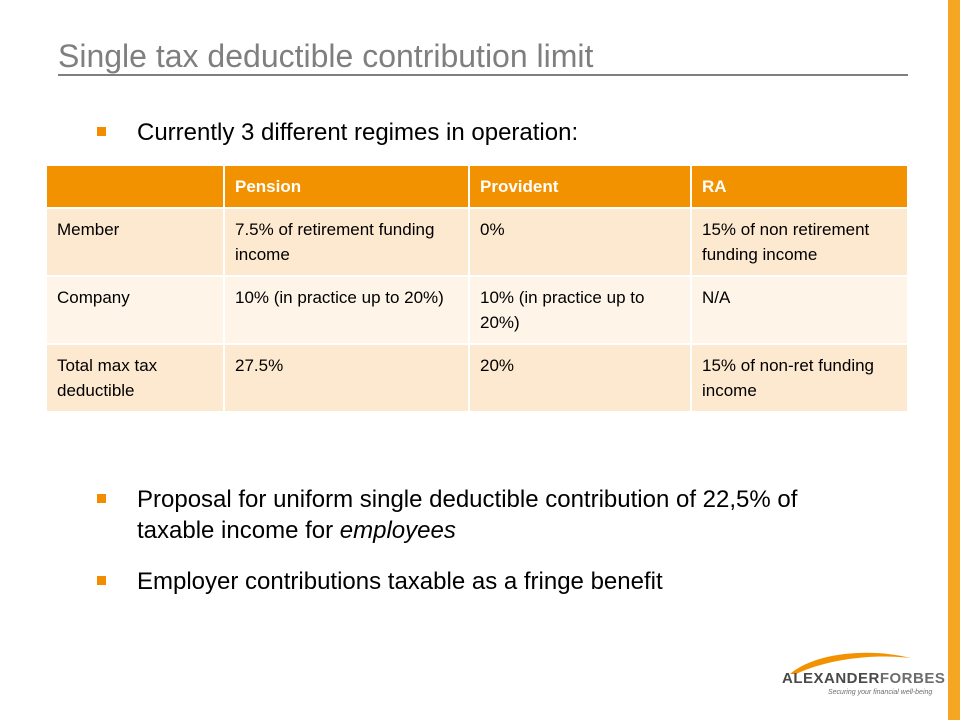 This screenshot has height=720, width=960. Describe the element at coordinates (136, 311) in the screenshot. I see `table-cell: Company` at that location.